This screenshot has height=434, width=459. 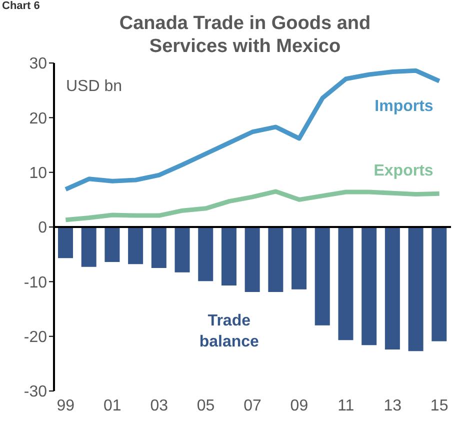 I want to click on y-tick-label: 0, so click(x=43, y=228).